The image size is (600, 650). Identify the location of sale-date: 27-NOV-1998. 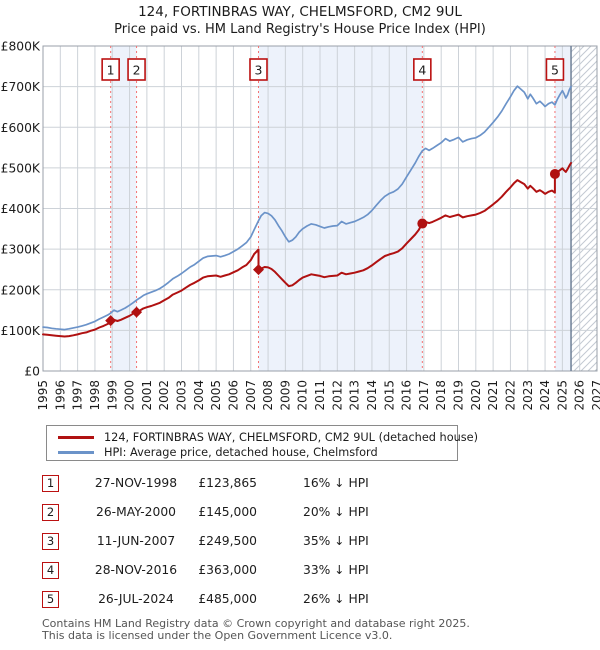
(136, 483).